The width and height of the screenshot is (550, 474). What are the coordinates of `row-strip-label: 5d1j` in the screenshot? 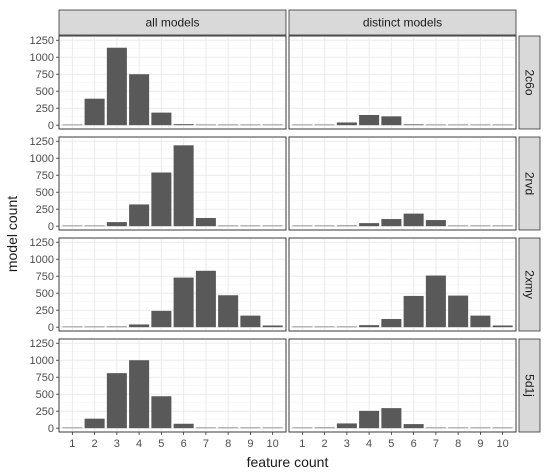 It's located at (530, 385).